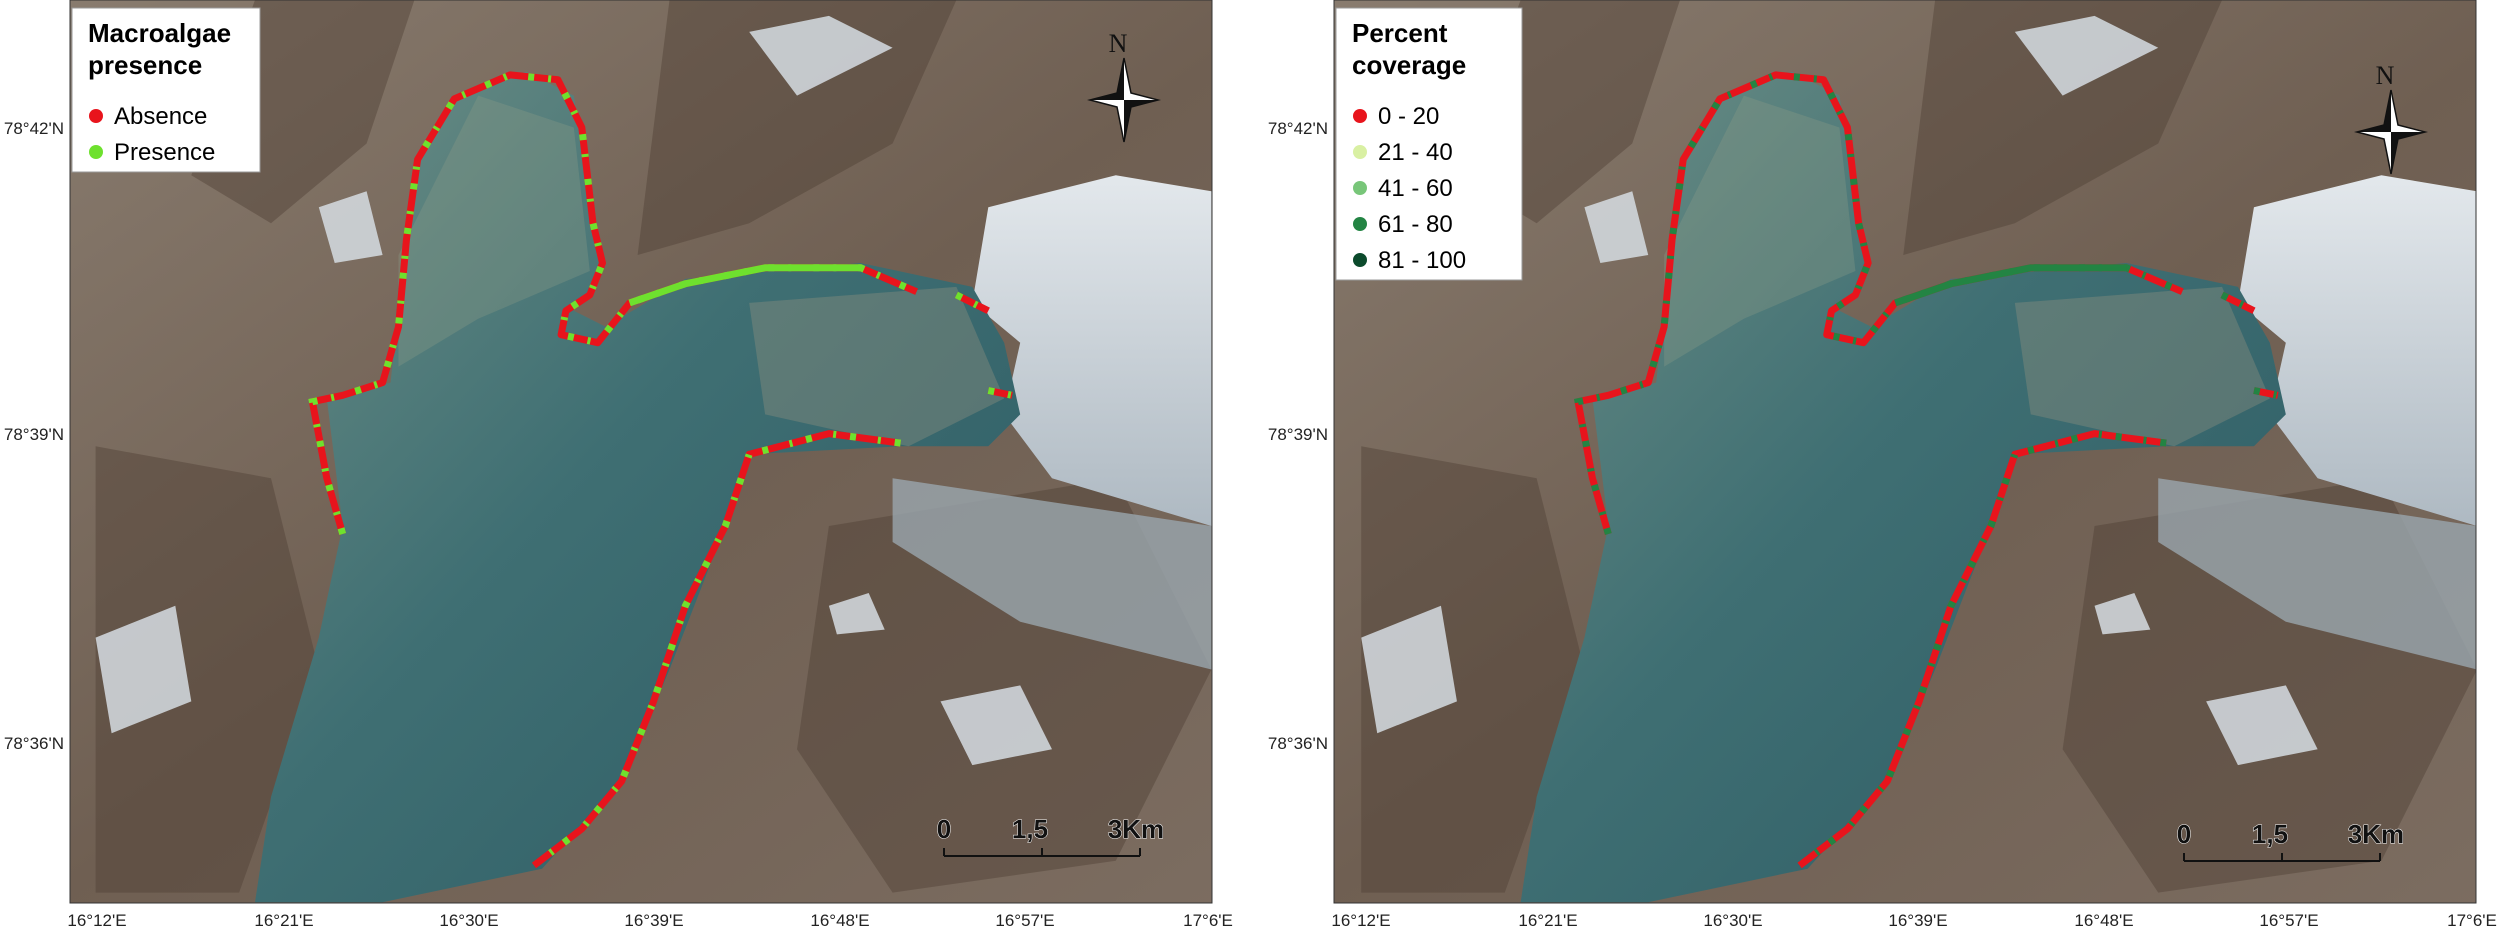 The image size is (2500, 933). Describe the element at coordinates (1409, 65) in the screenshot. I see `legend-title: coverage` at that location.